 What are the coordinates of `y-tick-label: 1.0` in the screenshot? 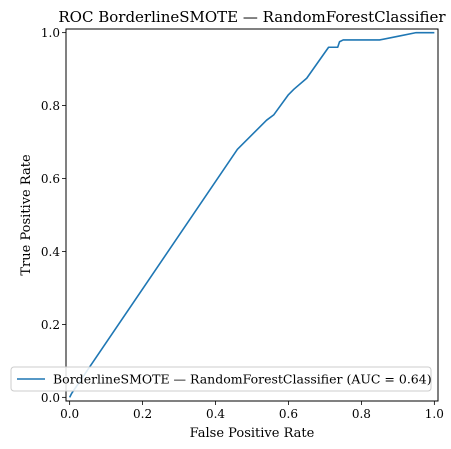 It's located at (50, 33).